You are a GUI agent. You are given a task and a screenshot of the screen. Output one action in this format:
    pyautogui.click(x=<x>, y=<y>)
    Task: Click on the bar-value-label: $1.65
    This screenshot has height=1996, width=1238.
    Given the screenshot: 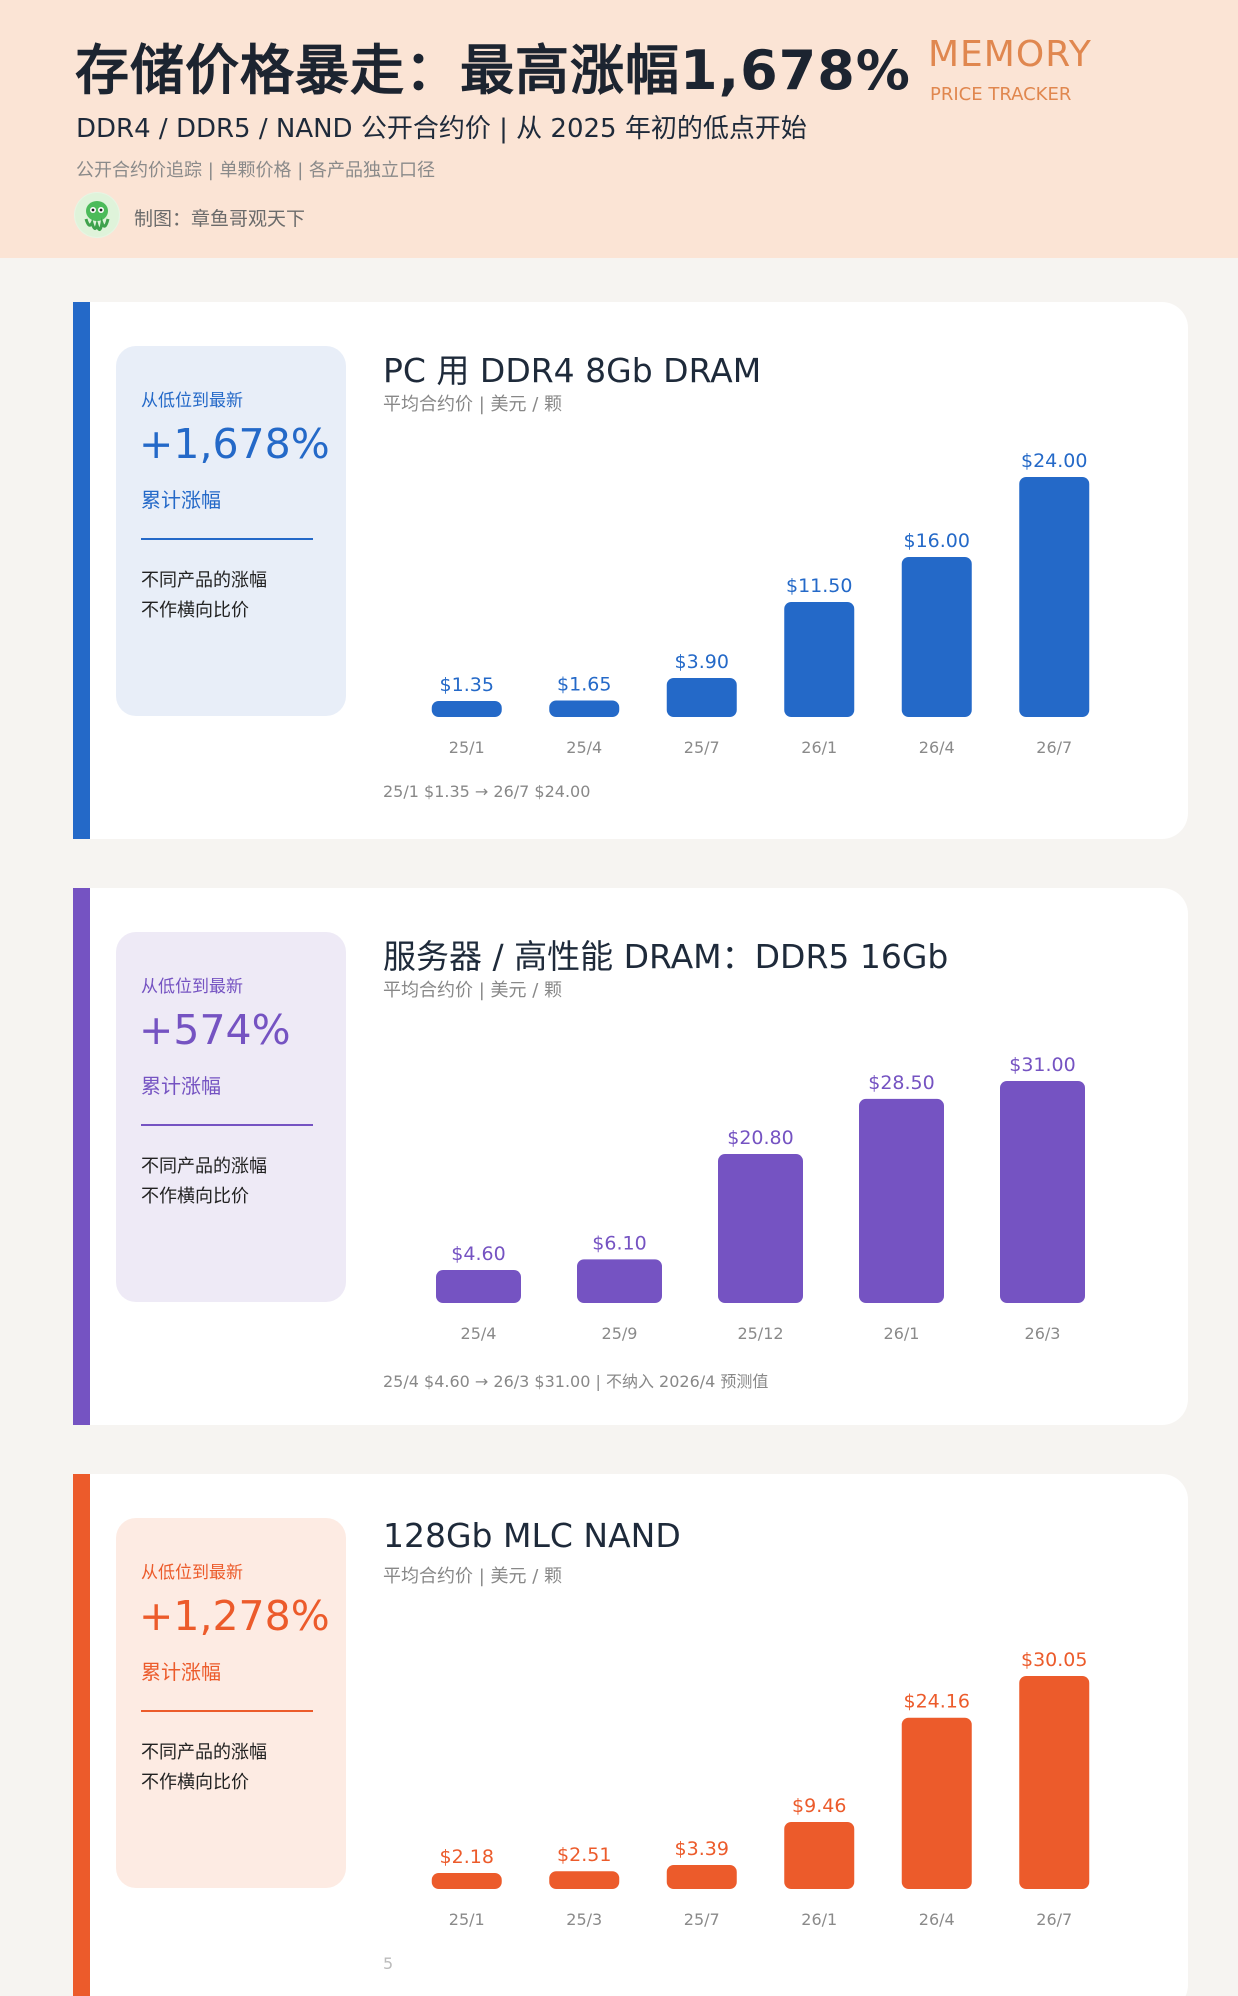 What is the action you would take?
    pyautogui.click(x=584, y=685)
    